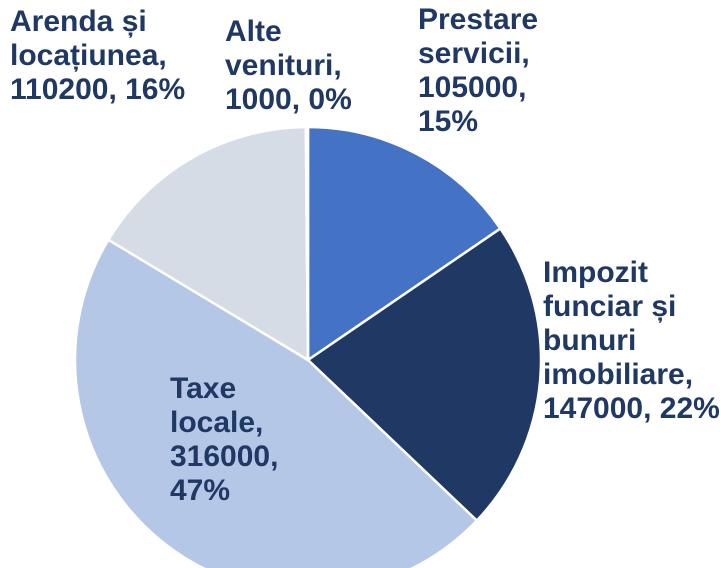  Describe the element at coordinates (224, 439) in the screenshot. I see `data-label: Taxe locale, 316000, 47%` at that location.